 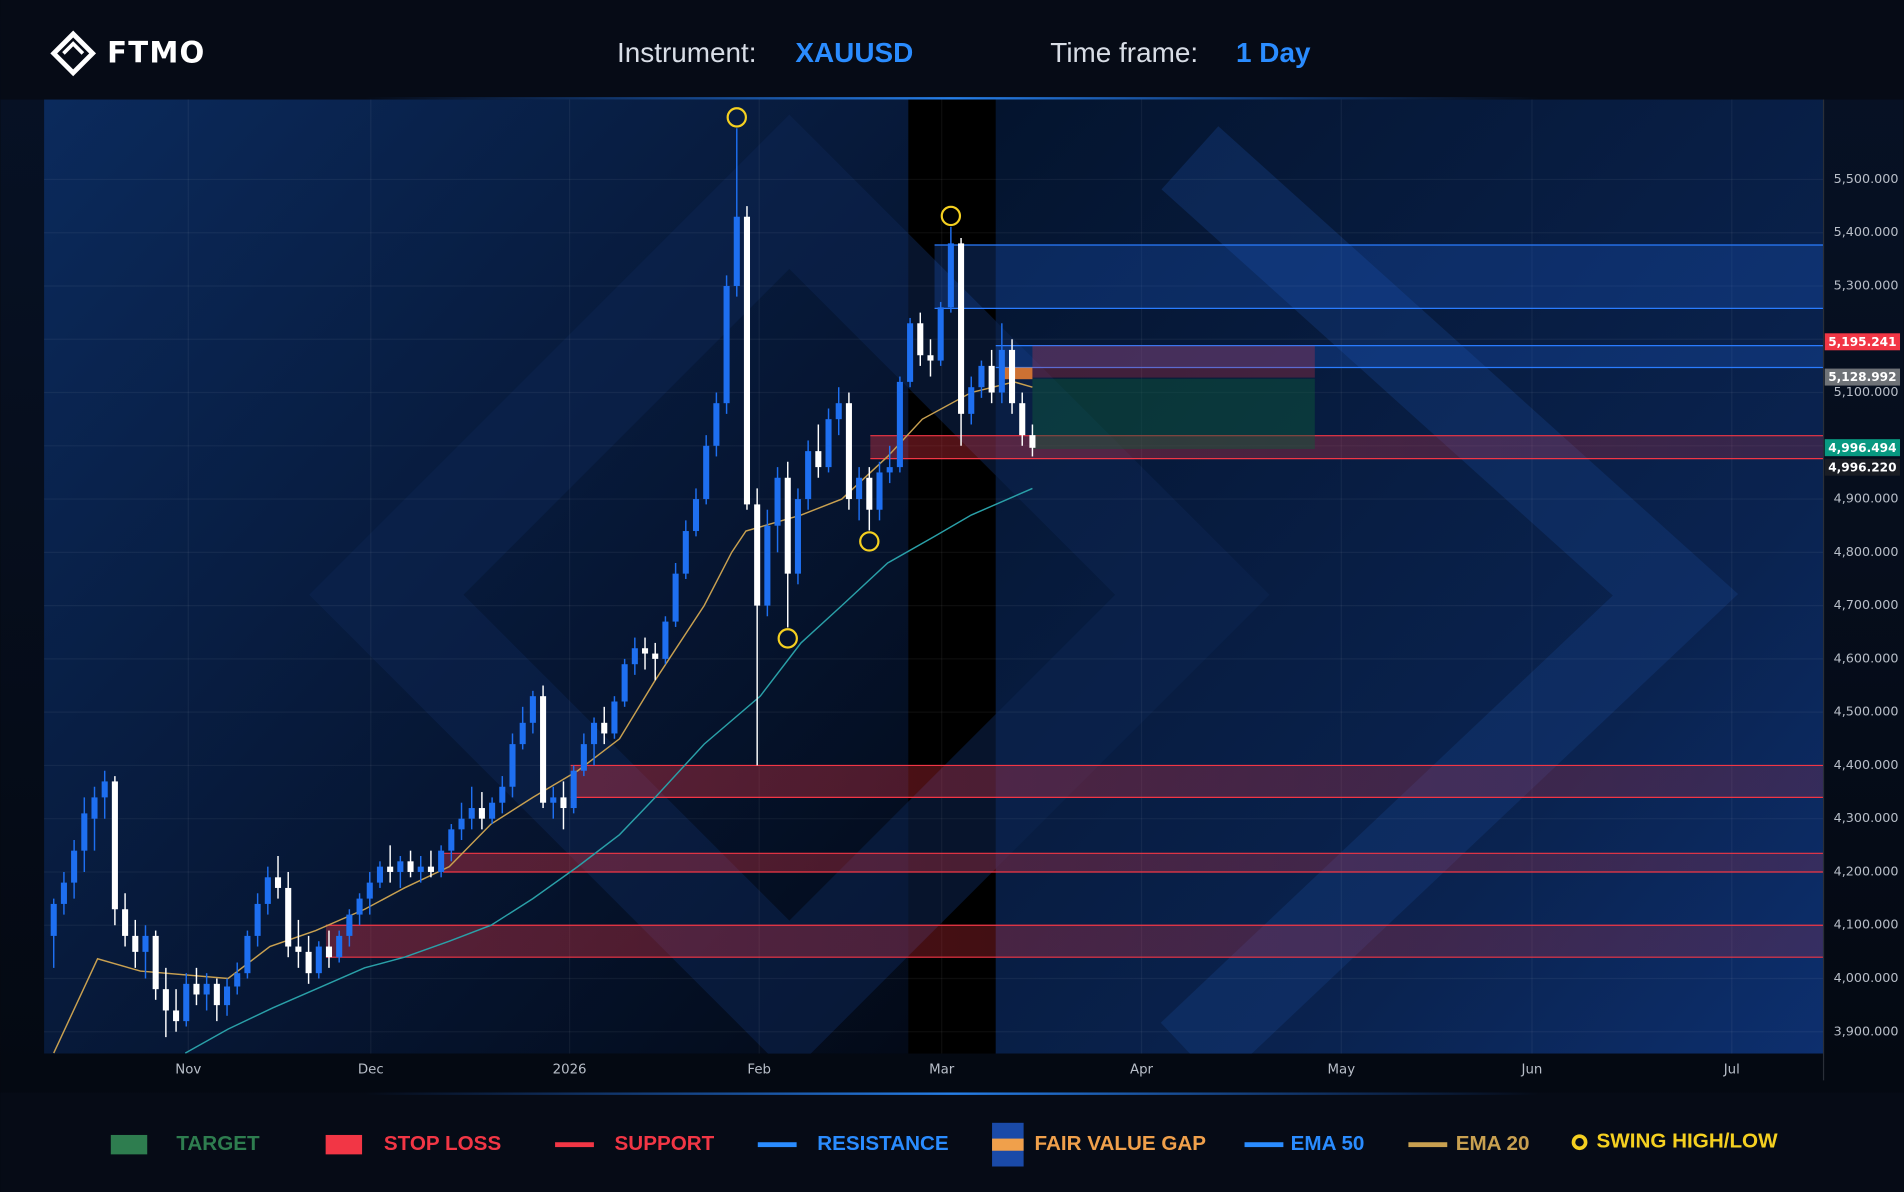 What do you see at coordinates (1862, 377) in the screenshot?
I see `price-tag` at bounding box center [1862, 377].